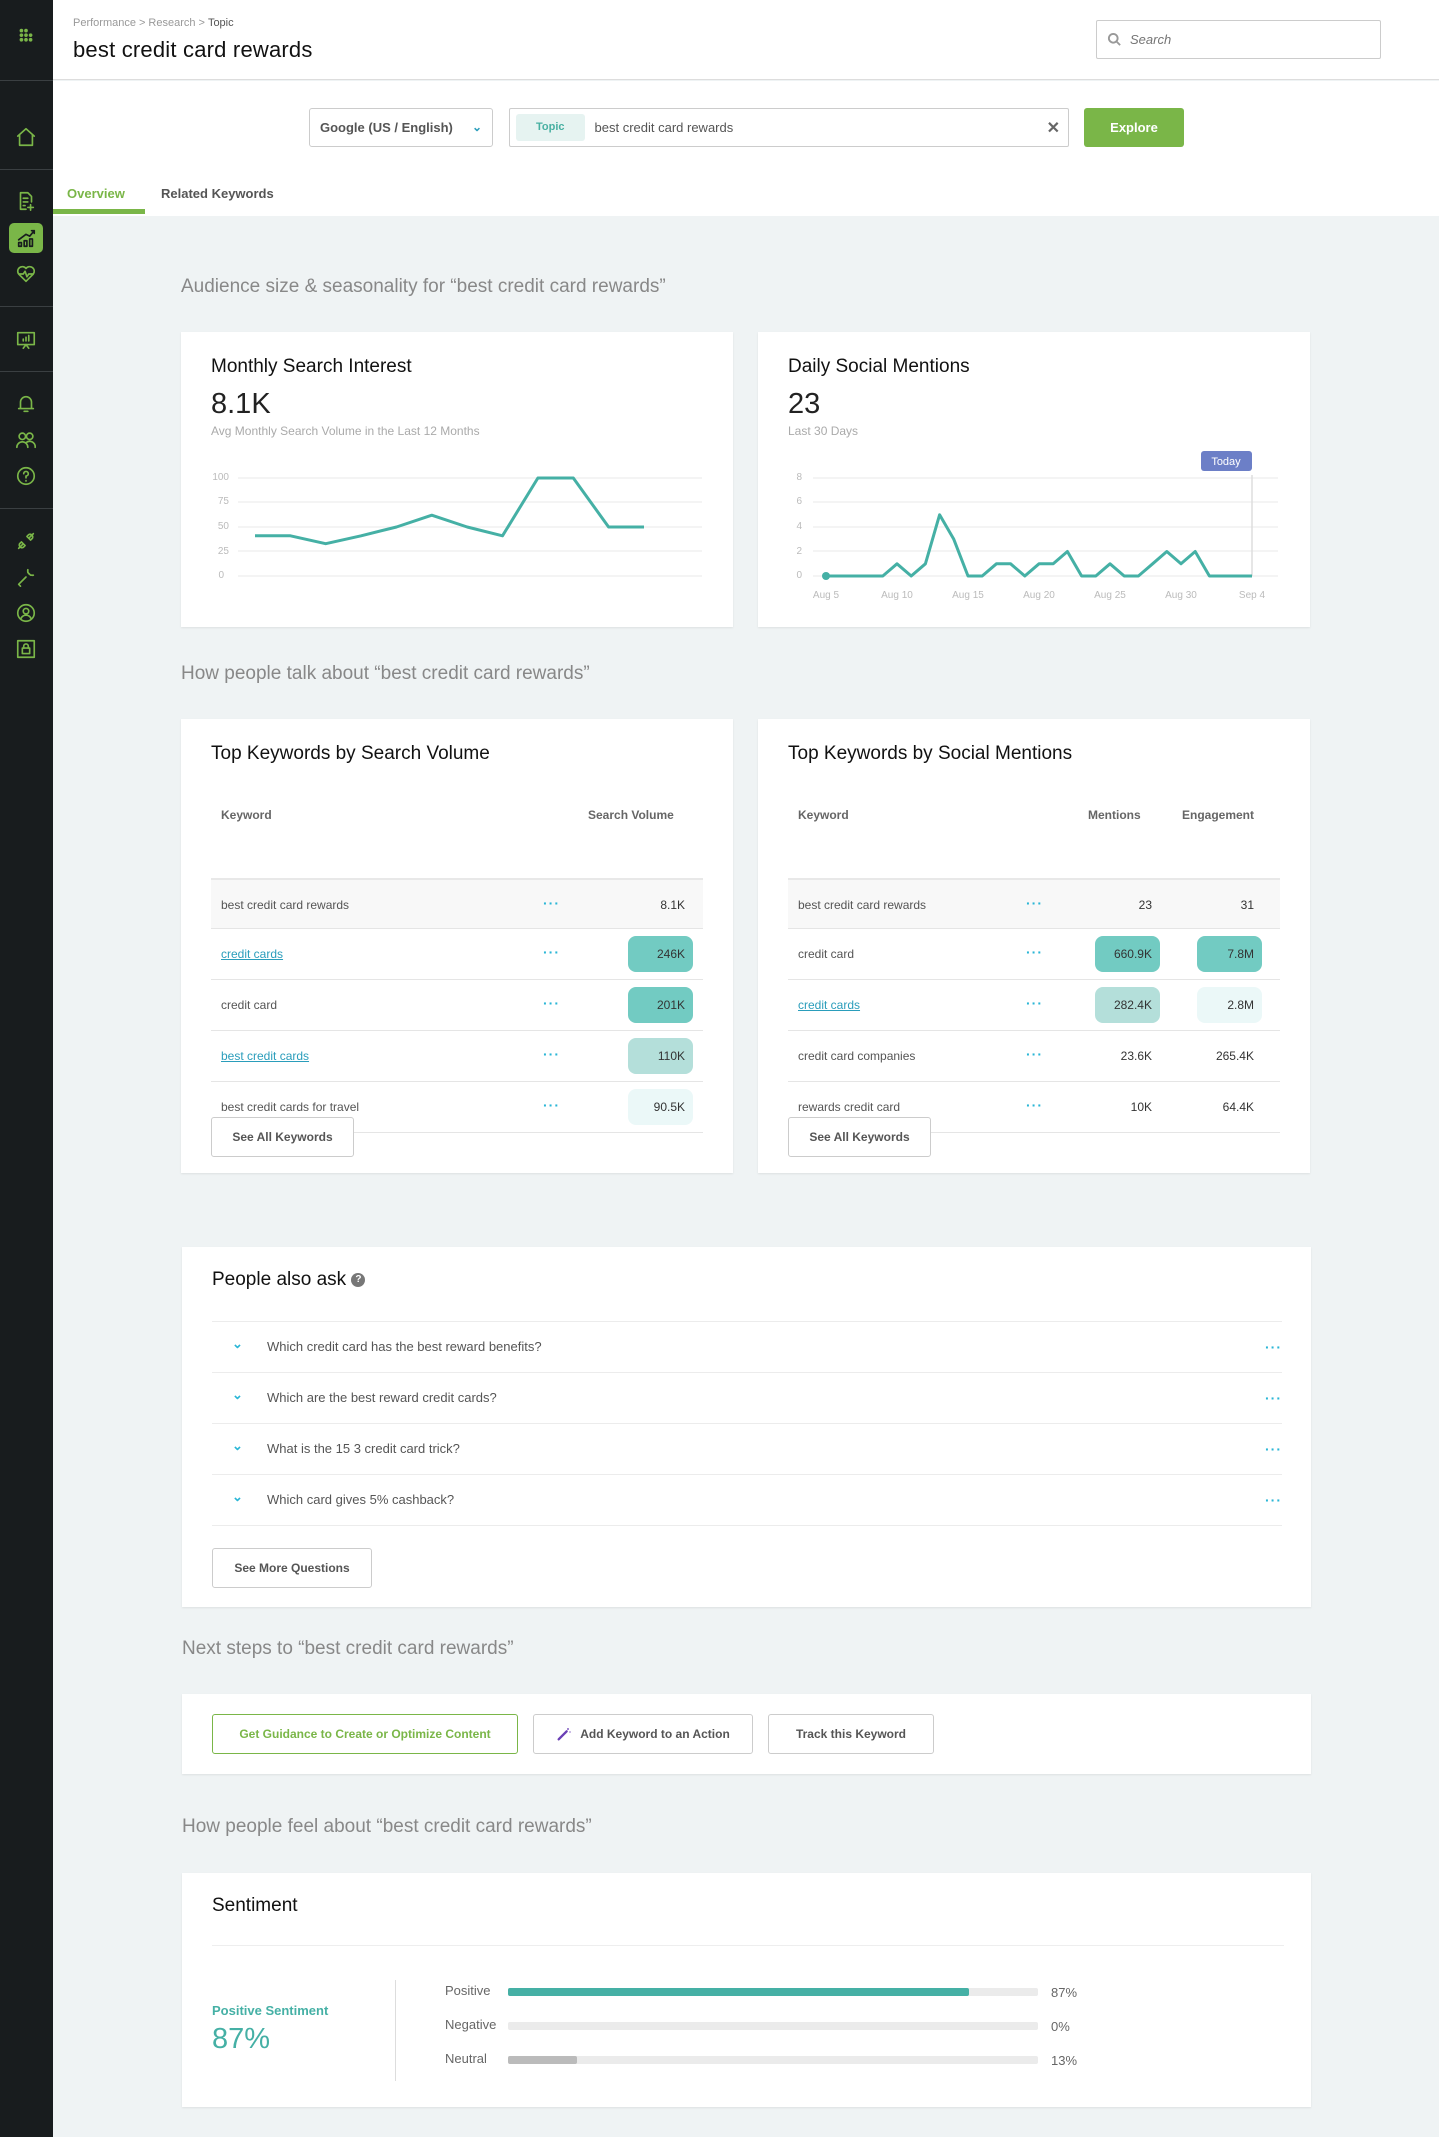  Describe the element at coordinates (1053, 128) in the screenshot. I see `clear-icon: ✕` at that location.